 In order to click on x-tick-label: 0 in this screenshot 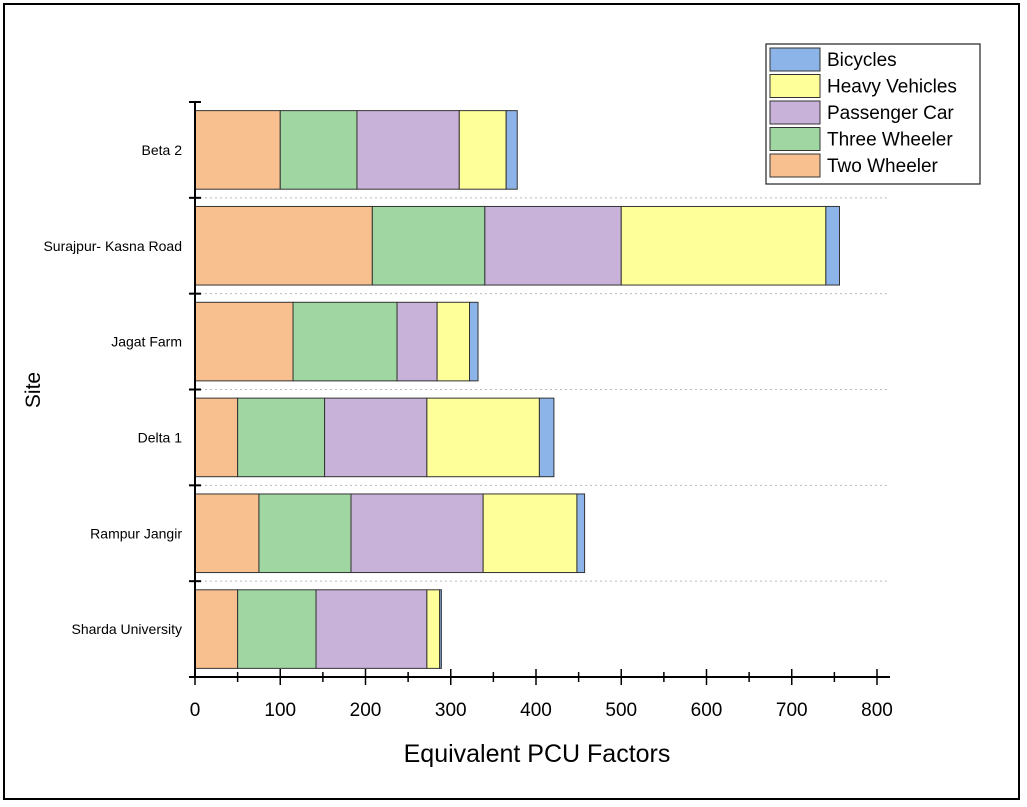, I will do `click(195, 710)`.